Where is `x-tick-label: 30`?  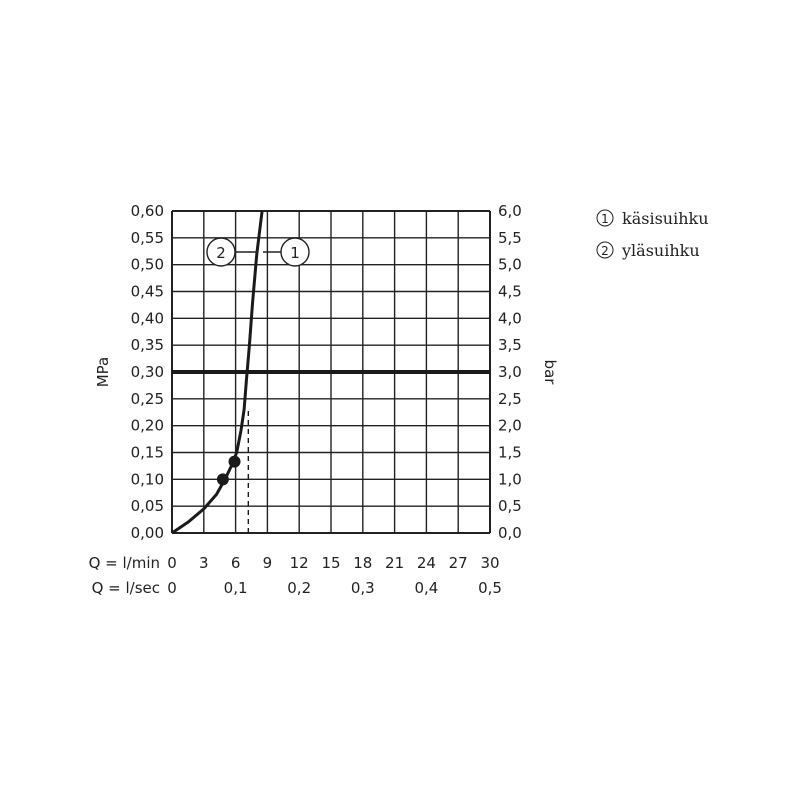
x-tick-label: 30 is located at coordinates (489, 563).